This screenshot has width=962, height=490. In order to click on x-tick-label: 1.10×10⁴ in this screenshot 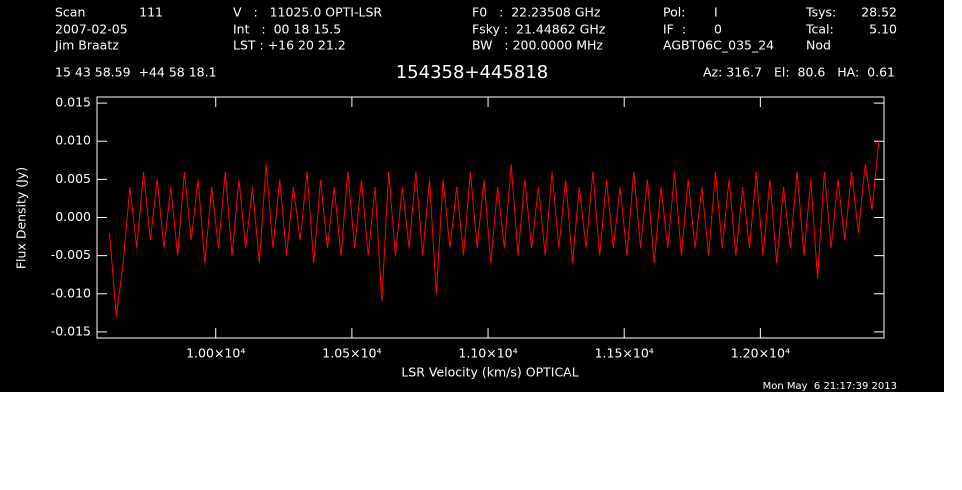, I will do `click(487, 353)`.